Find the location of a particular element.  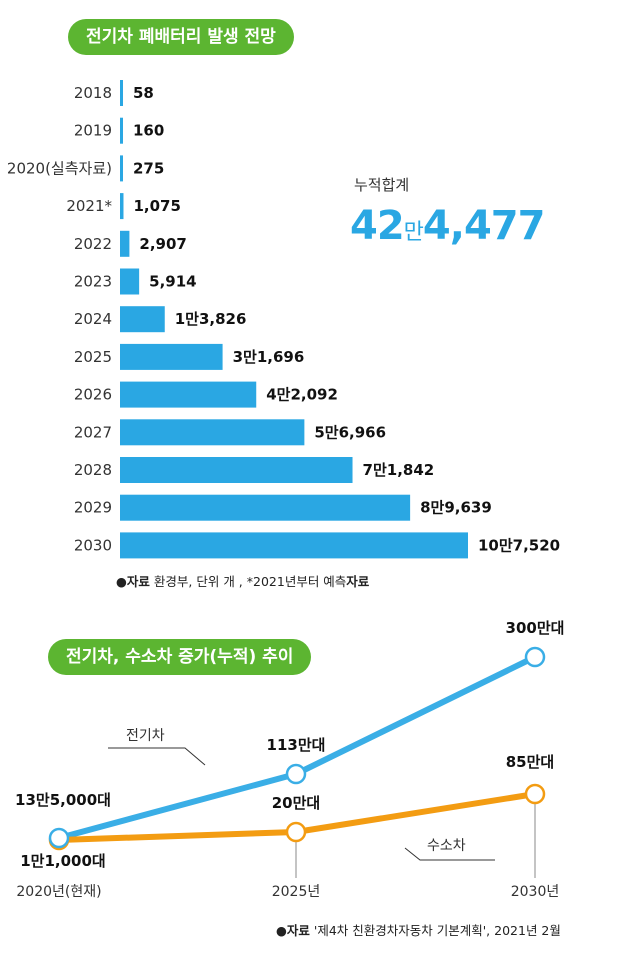

bar-category-label: 2018 is located at coordinates (93, 93).